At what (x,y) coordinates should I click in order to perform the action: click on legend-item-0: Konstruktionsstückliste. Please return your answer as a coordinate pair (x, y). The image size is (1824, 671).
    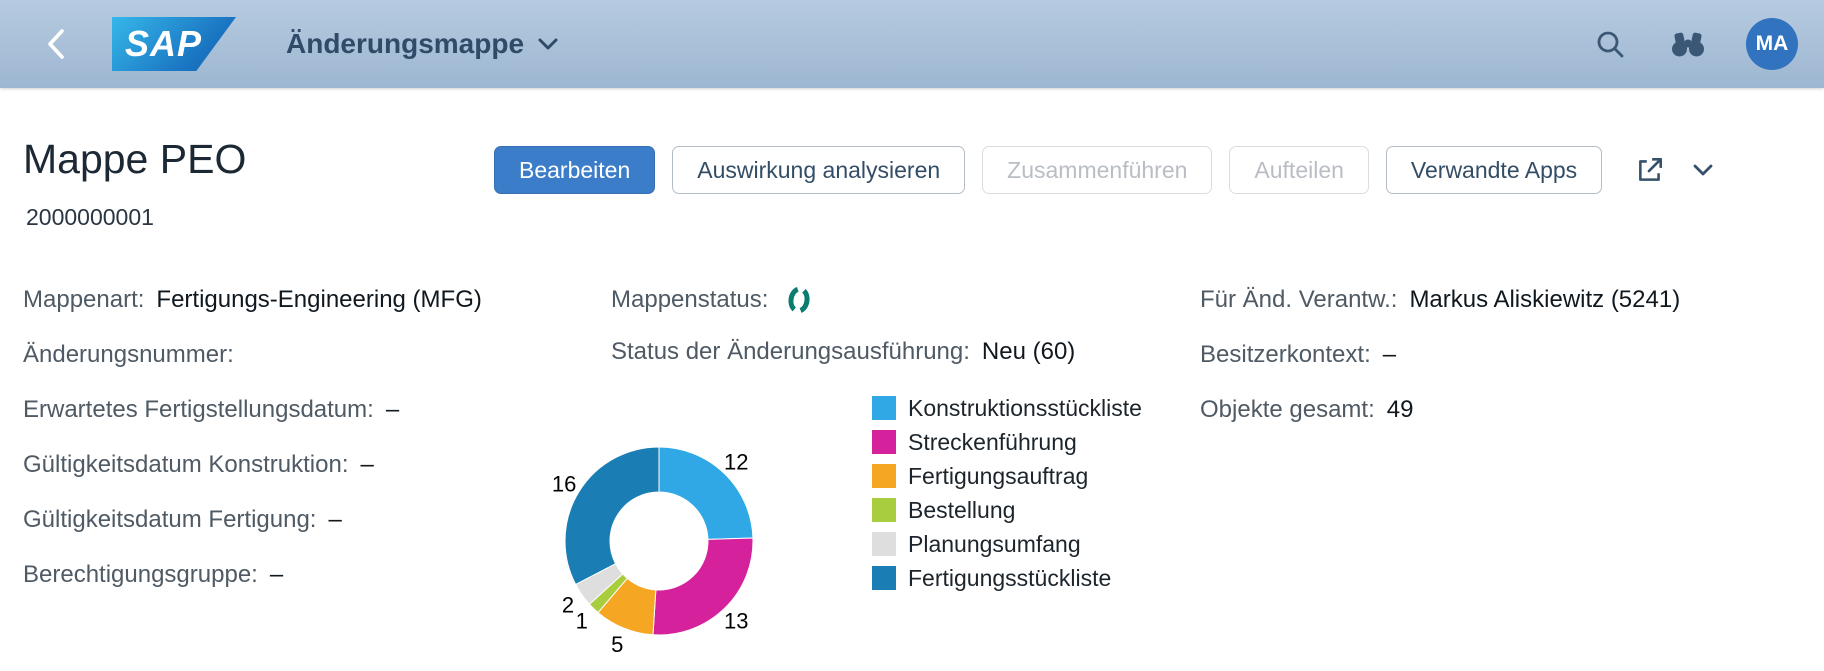
    Looking at the image, I should click on (1007, 407).